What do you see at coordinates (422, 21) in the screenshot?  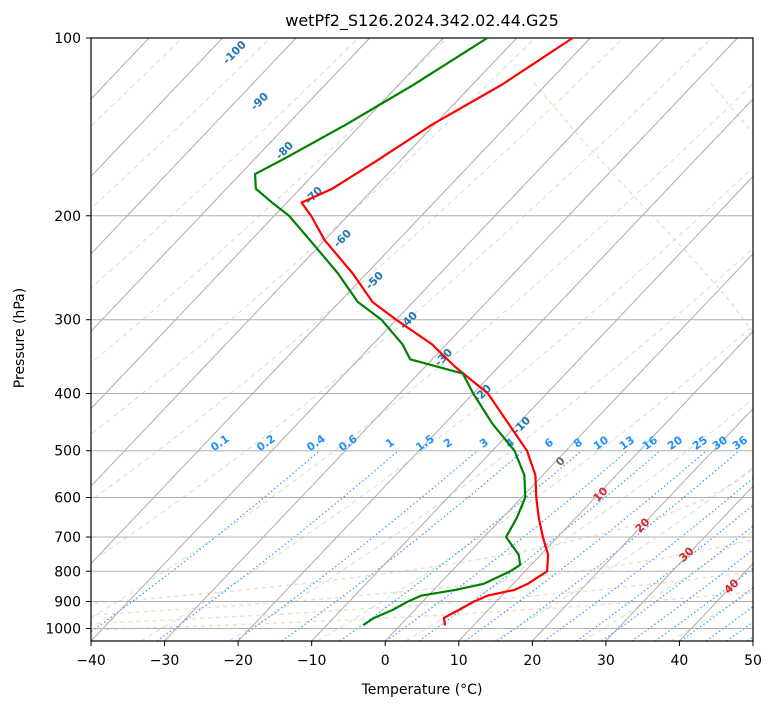 I see `chart-title: wetPf2_S126.2024.342.02.44.G25` at bounding box center [422, 21].